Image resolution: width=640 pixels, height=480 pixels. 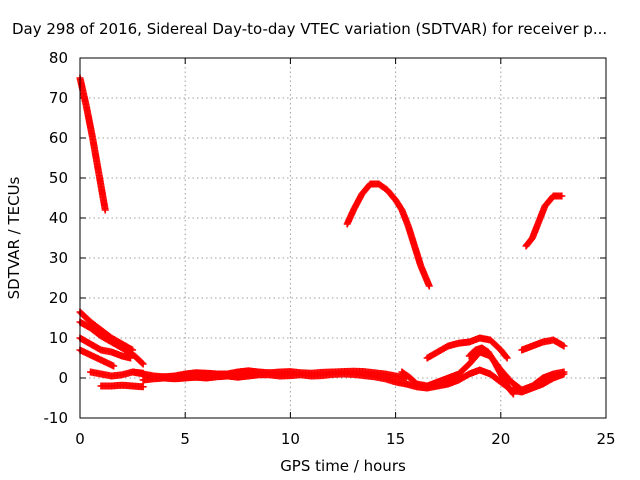 What do you see at coordinates (14, 237) in the screenshot?
I see `y-axis-label: SDTVAR / TECUs` at bounding box center [14, 237].